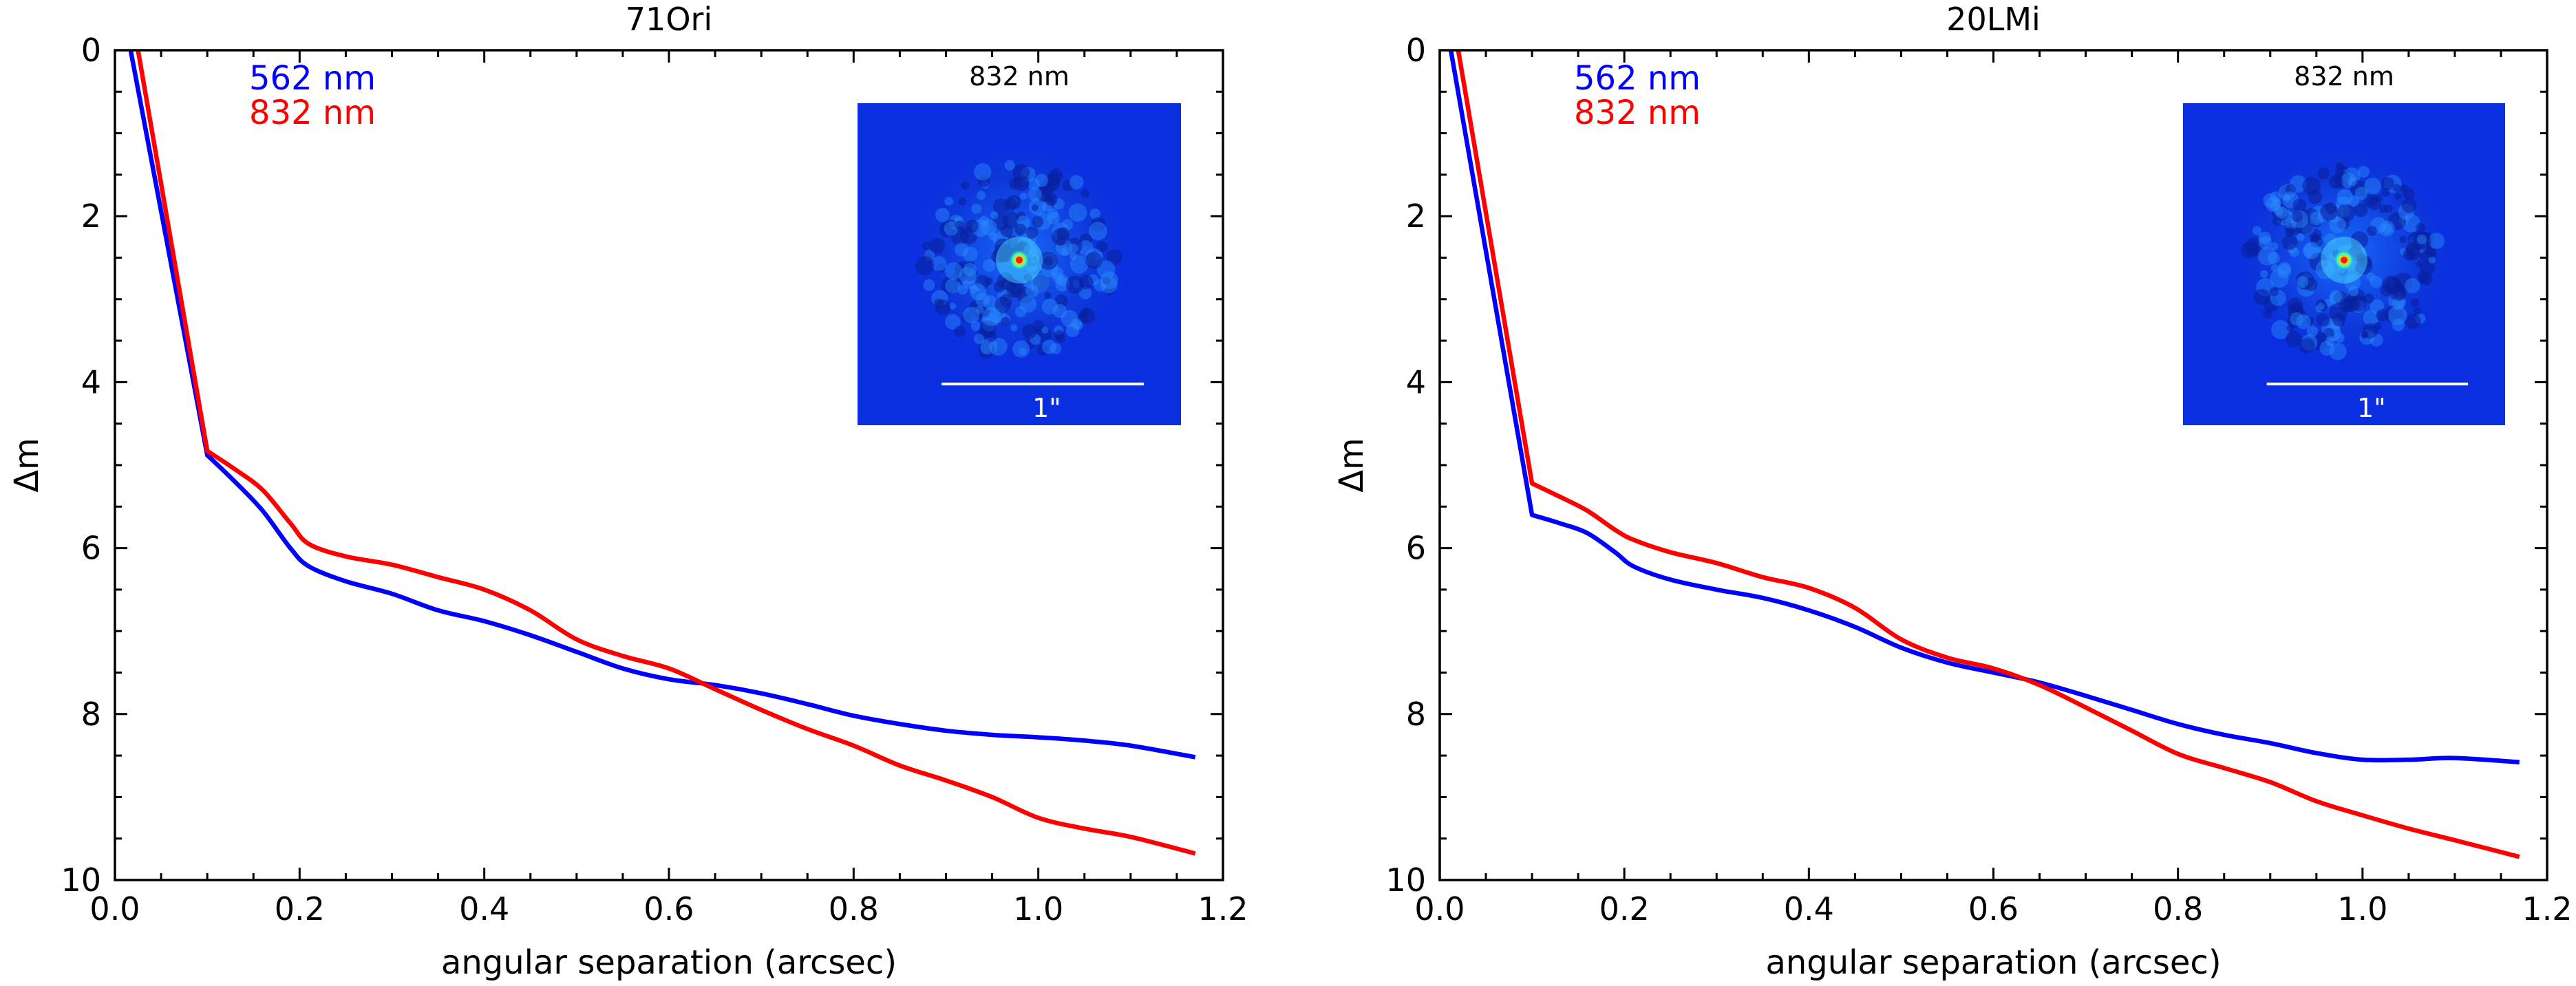 The image size is (2576, 986). What do you see at coordinates (91, 50) in the screenshot?
I see `y-tick-label: 0` at bounding box center [91, 50].